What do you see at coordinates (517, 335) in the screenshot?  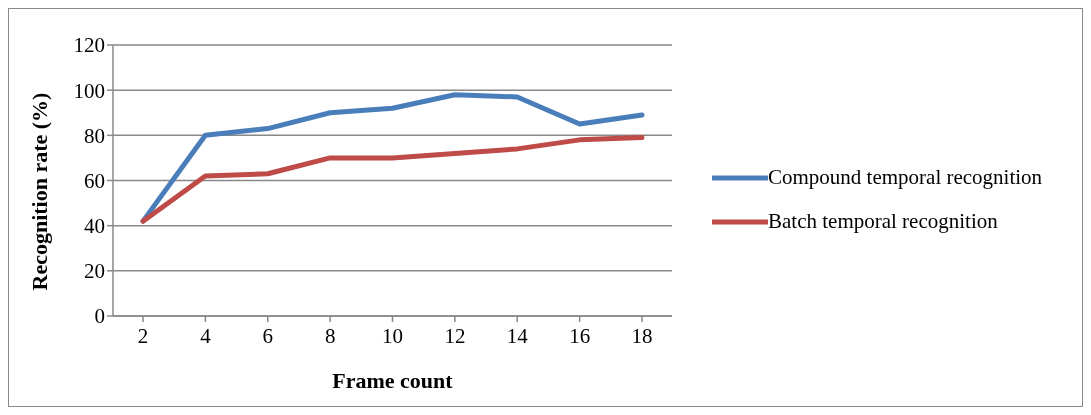 I see `x-tick-label: 14` at bounding box center [517, 335].